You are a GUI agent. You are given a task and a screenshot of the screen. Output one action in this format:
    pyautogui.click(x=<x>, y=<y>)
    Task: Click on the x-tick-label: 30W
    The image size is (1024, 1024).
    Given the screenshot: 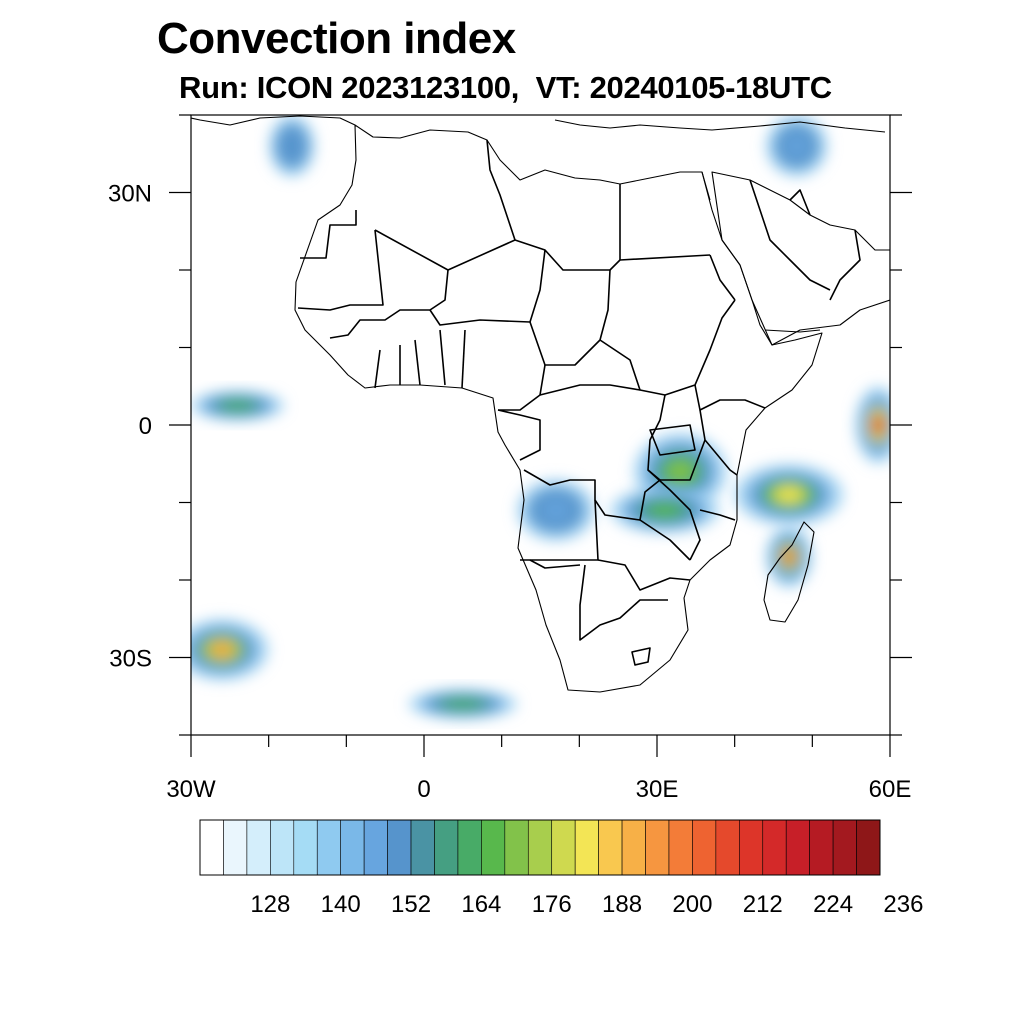 What is the action you would take?
    pyautogui.click(x=191, y=789)
    